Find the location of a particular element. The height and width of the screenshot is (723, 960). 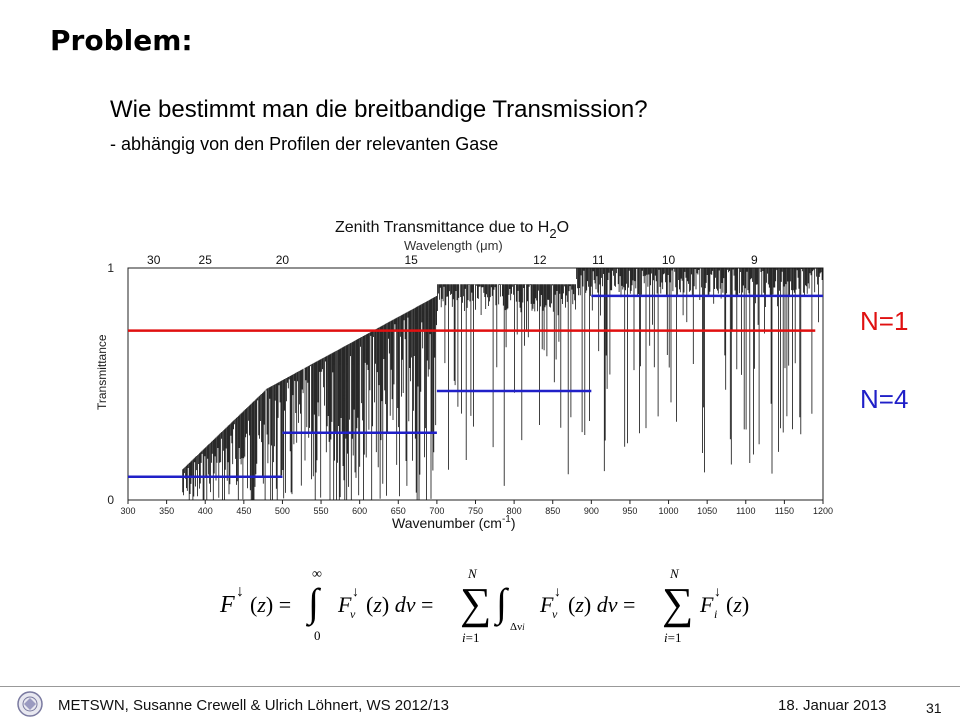

x-tick-label: 350 is located at coordinates (166, 511).